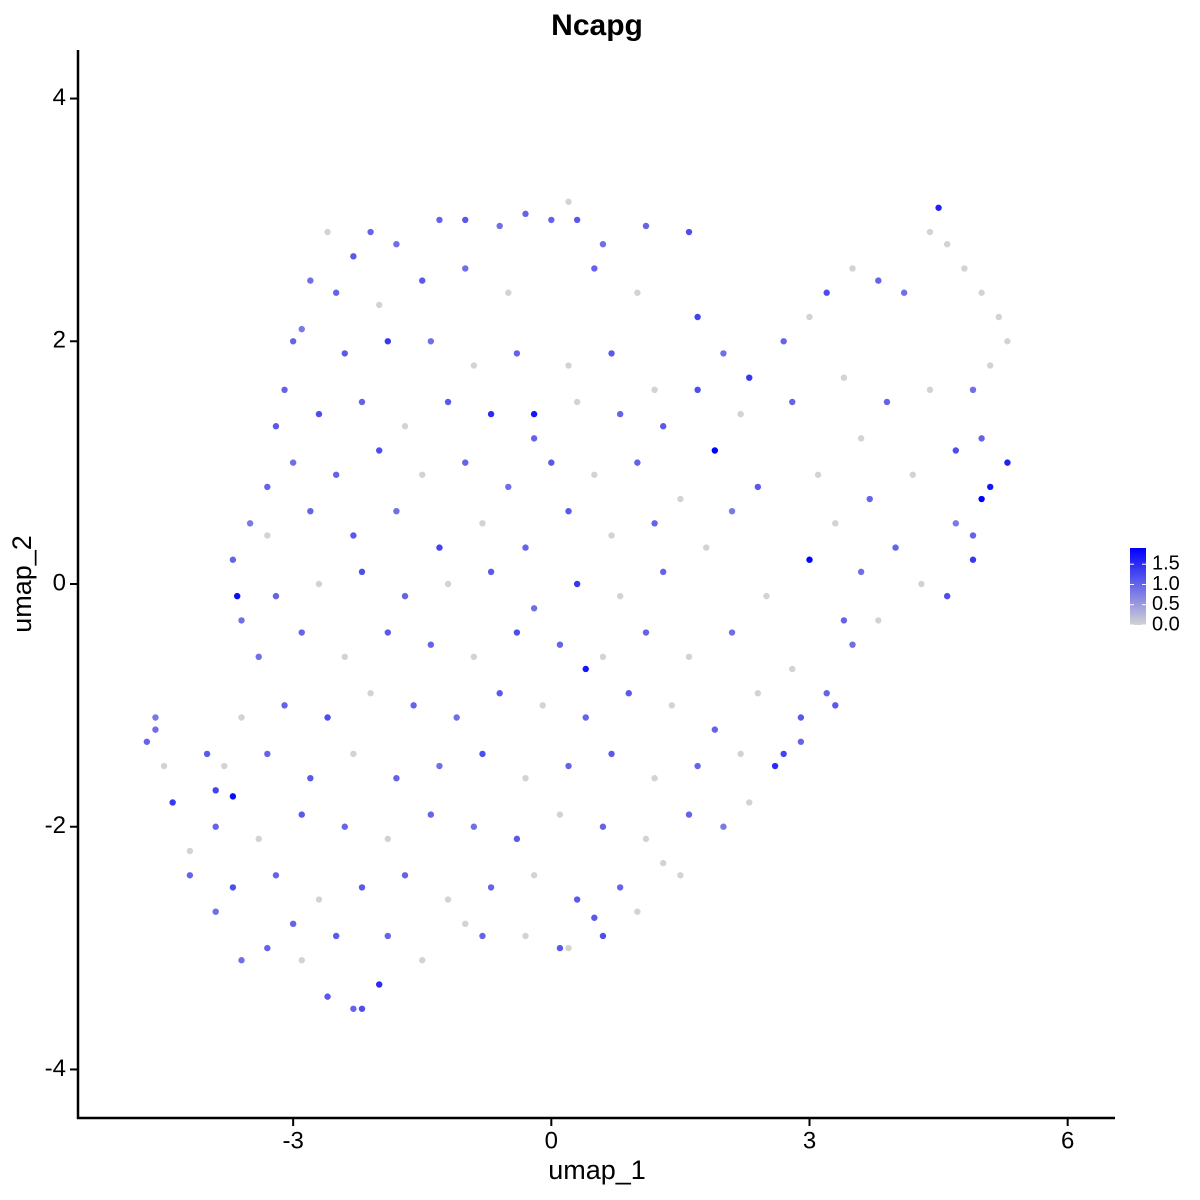 The width and height of the screenshot is (1200, 1200). I want to click on y-tick-label: -2, so click(55, 825).